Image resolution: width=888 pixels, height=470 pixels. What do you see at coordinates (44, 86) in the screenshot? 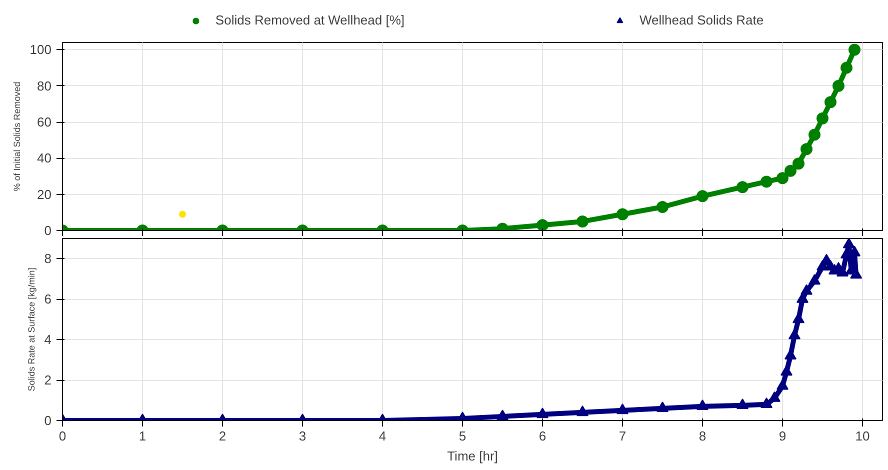
I see `y-tick-label: 80` at bounding box center [44, 86].